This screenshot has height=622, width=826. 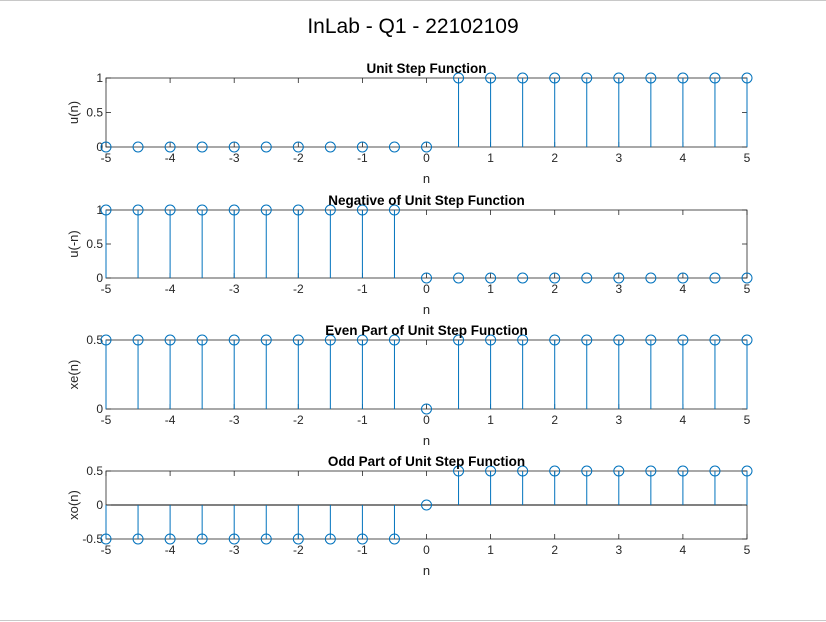 What do you see at coordinates (106, 289) in the screenshot?
I see `x-tick-label: -5` at bounding box center [106, 289].